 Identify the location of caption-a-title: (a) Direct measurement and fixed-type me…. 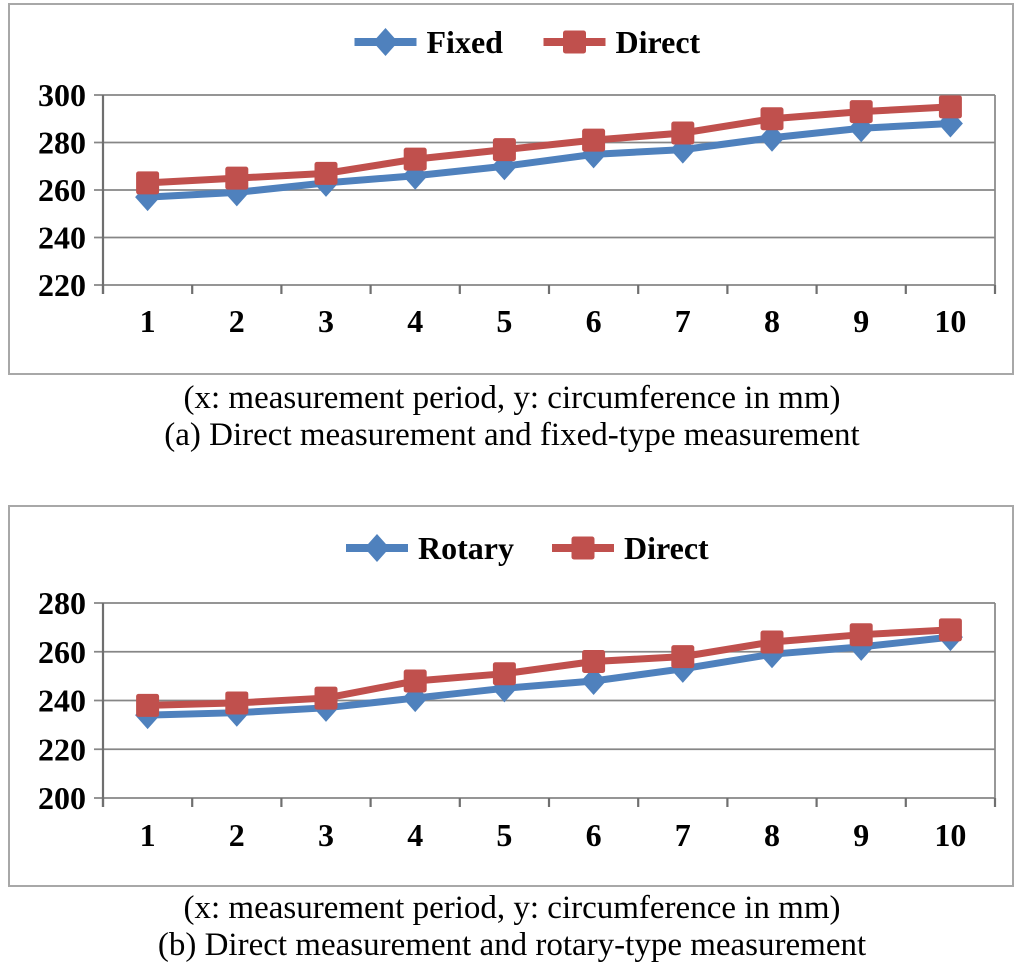
(512, 435).